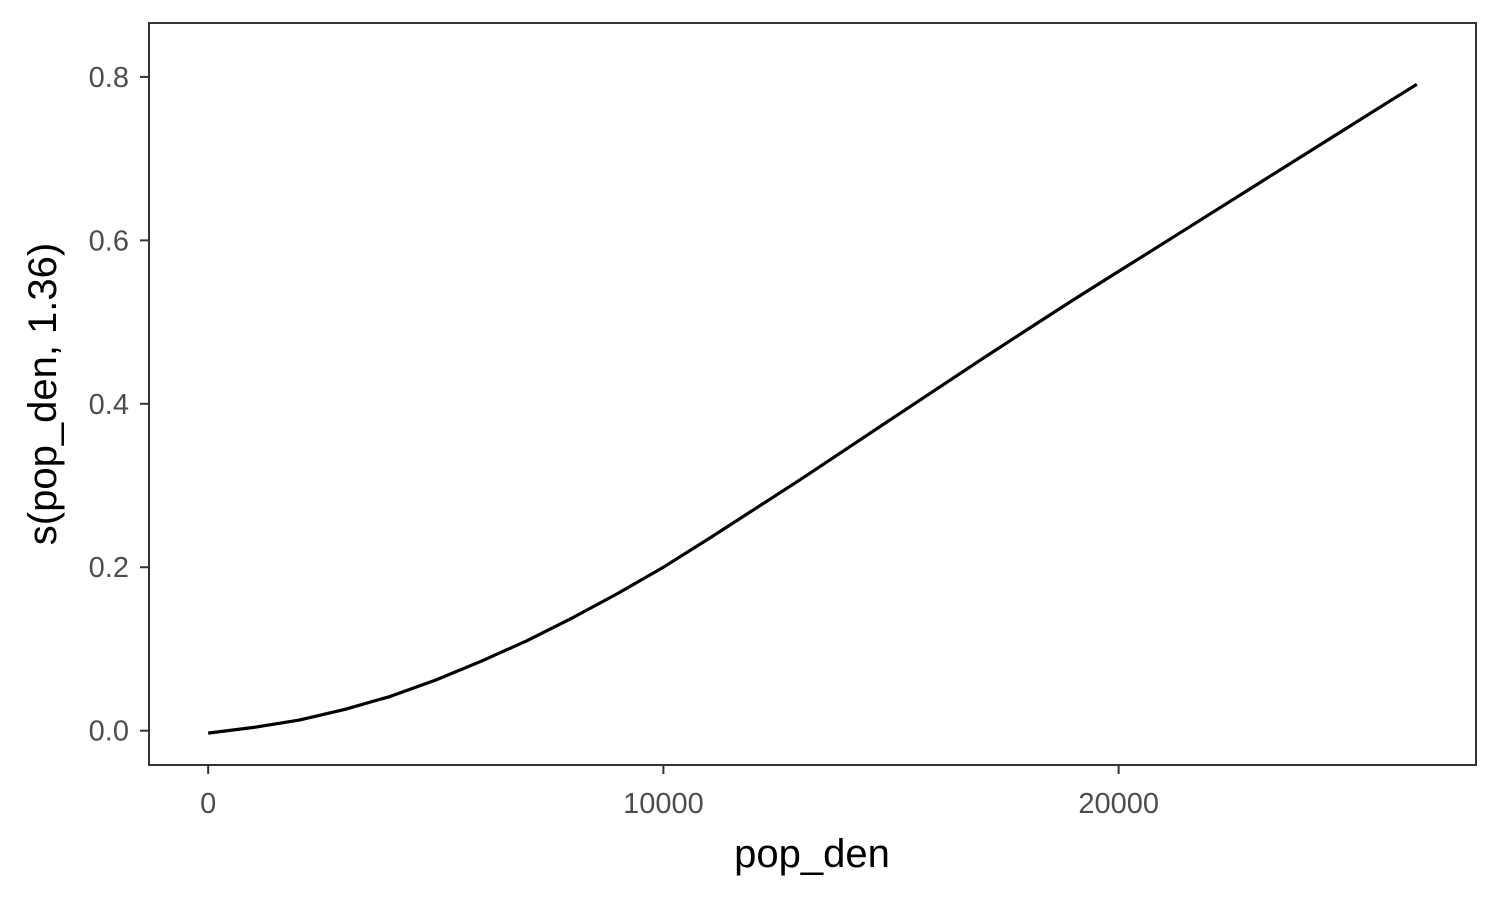 Image resolution: width=1500 pixels, height=900 pixels. What do you see at coordinates (109, 78) in the screenshot?
I see `y-tick-label: 0.8` at bounding box center [109, 78].